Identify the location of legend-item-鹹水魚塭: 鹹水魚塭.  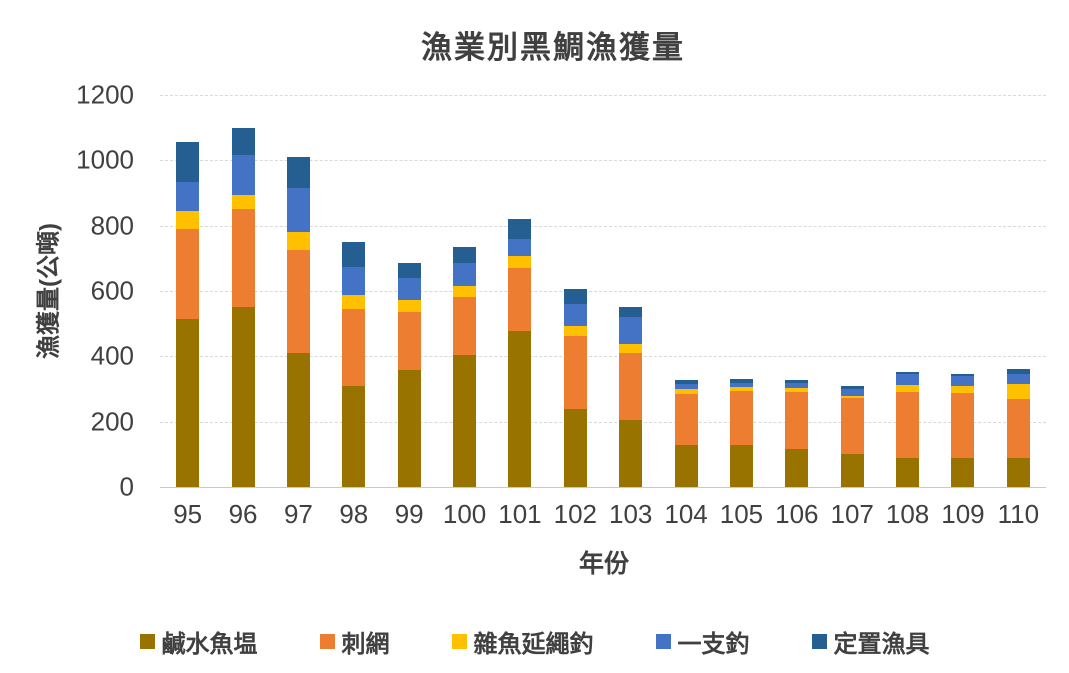
(198, 641).